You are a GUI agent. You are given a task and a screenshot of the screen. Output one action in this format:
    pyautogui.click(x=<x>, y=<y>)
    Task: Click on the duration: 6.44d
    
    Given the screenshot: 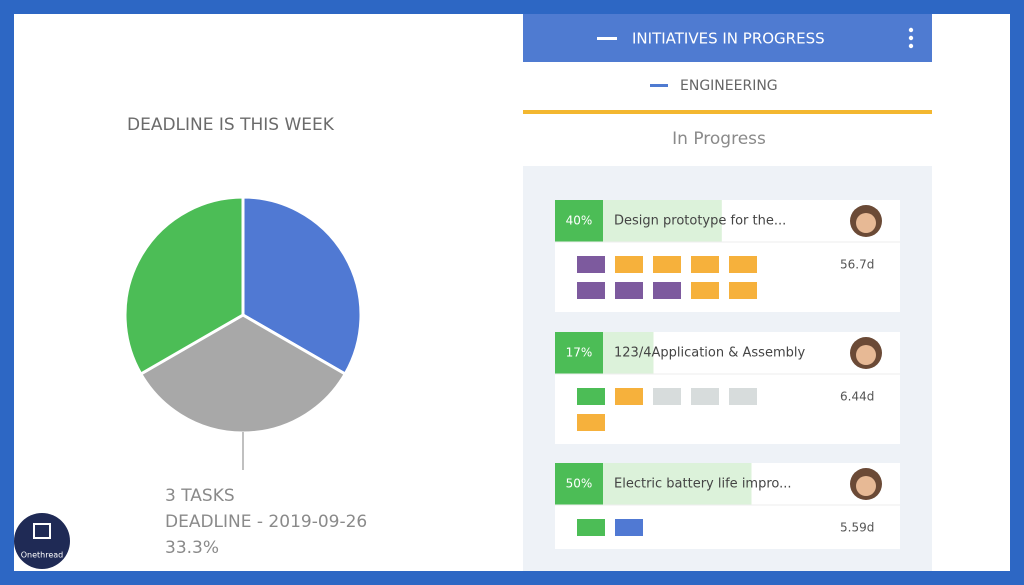 What is the action you would take?
    pyautogui.click(x=857, y=397)
    